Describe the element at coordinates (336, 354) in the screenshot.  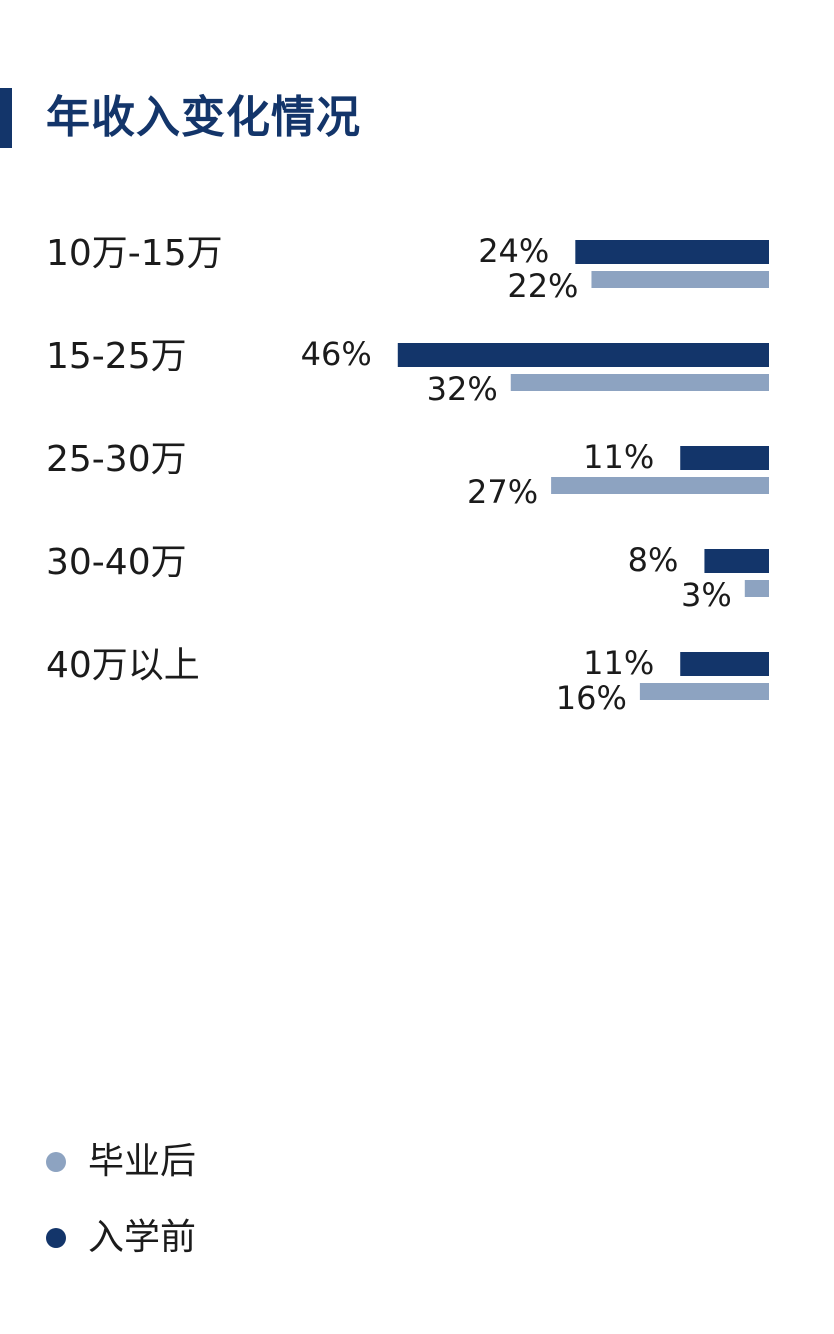
I see `data-label-before: 46%` at that location.